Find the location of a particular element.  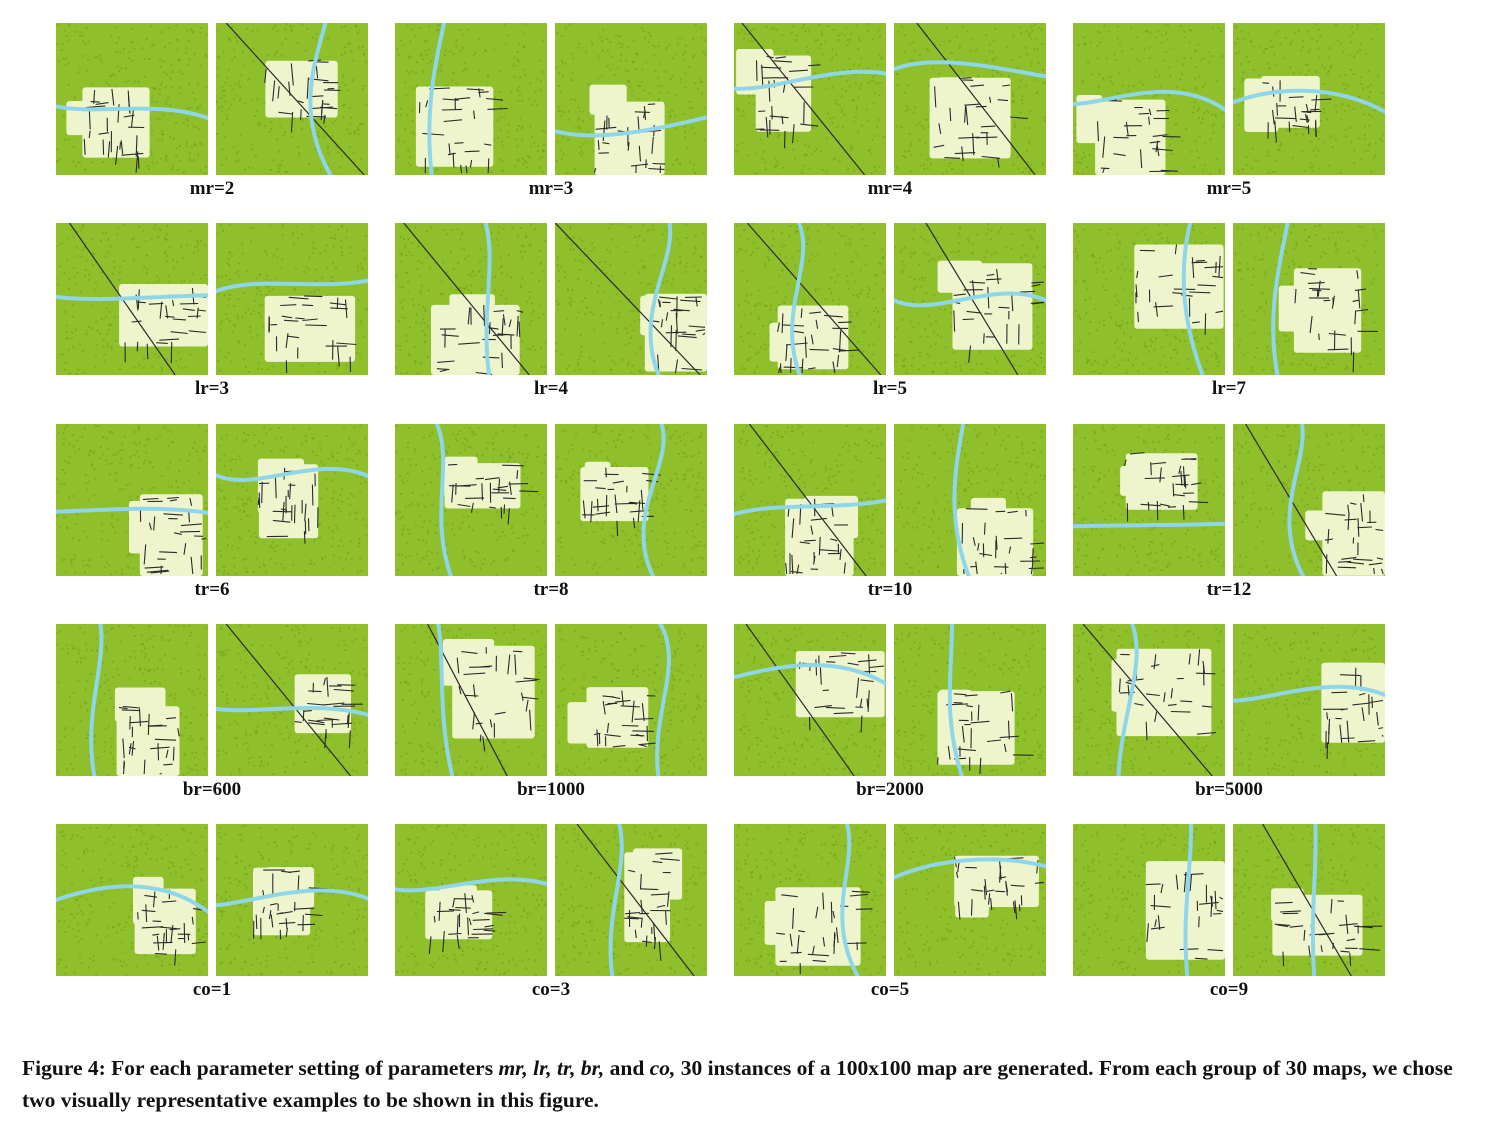

map-pair: lr=3 is located at coordinates (212, 313).